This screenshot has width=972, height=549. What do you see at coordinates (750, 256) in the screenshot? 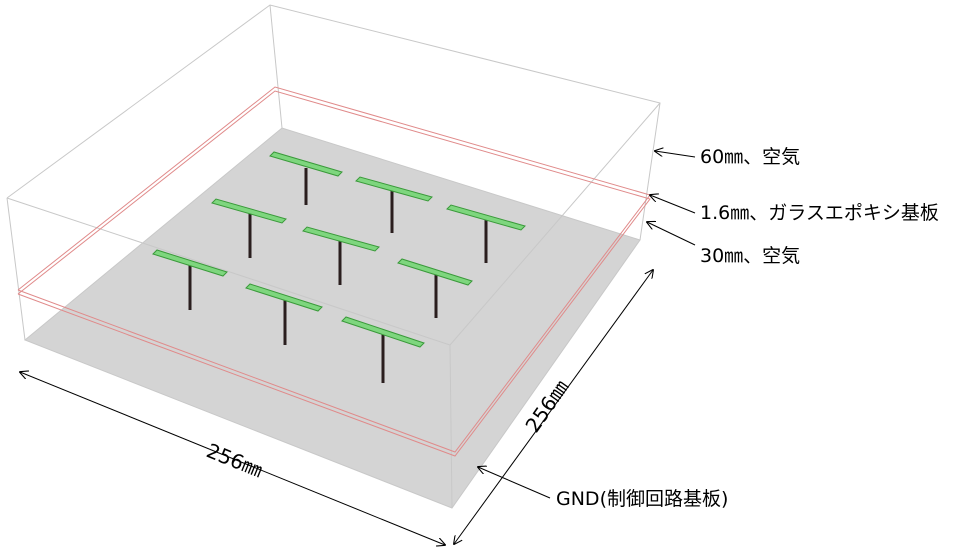
I see `bottom-air-label: 30㎜、空気` at bounding box center [750, 256].